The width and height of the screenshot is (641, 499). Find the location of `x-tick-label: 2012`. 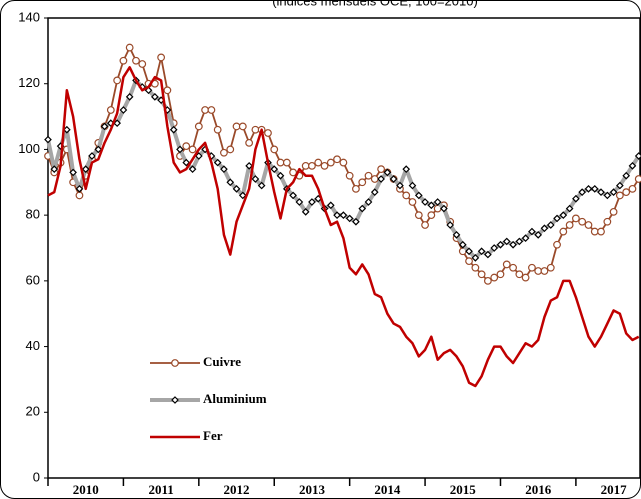

x-tick-label: 2012 is located at coordinates (237, 489).